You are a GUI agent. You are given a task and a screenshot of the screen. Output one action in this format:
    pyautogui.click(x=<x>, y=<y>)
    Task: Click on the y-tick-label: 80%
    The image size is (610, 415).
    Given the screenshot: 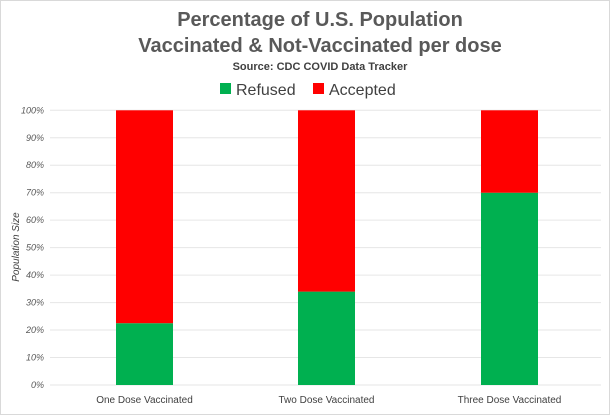 What is the action you would take?
    pyautogui.click(x=35, y=165)
    